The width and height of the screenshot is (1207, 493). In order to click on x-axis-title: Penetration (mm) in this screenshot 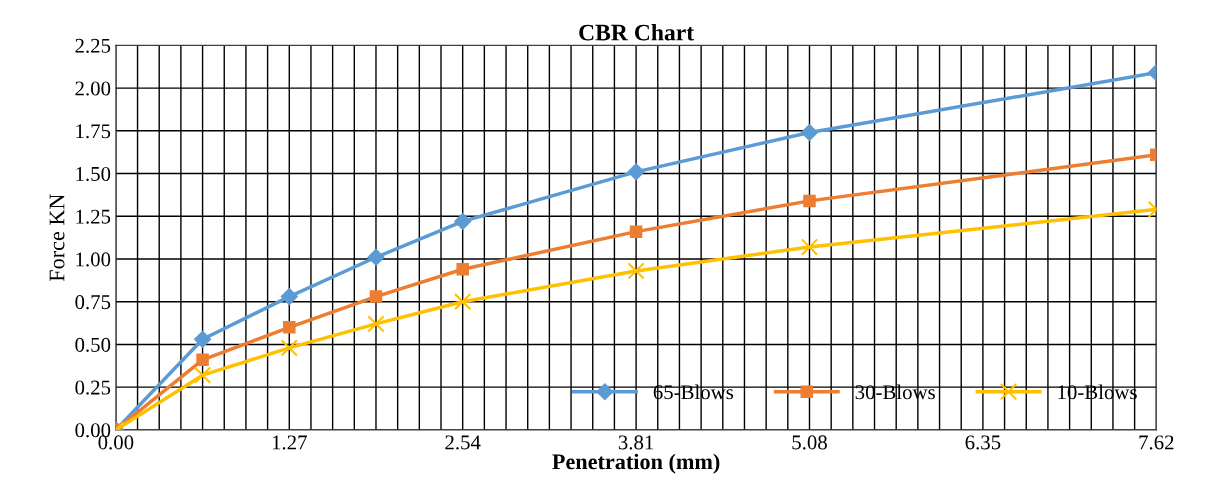, I will do `click(636, 463)`.